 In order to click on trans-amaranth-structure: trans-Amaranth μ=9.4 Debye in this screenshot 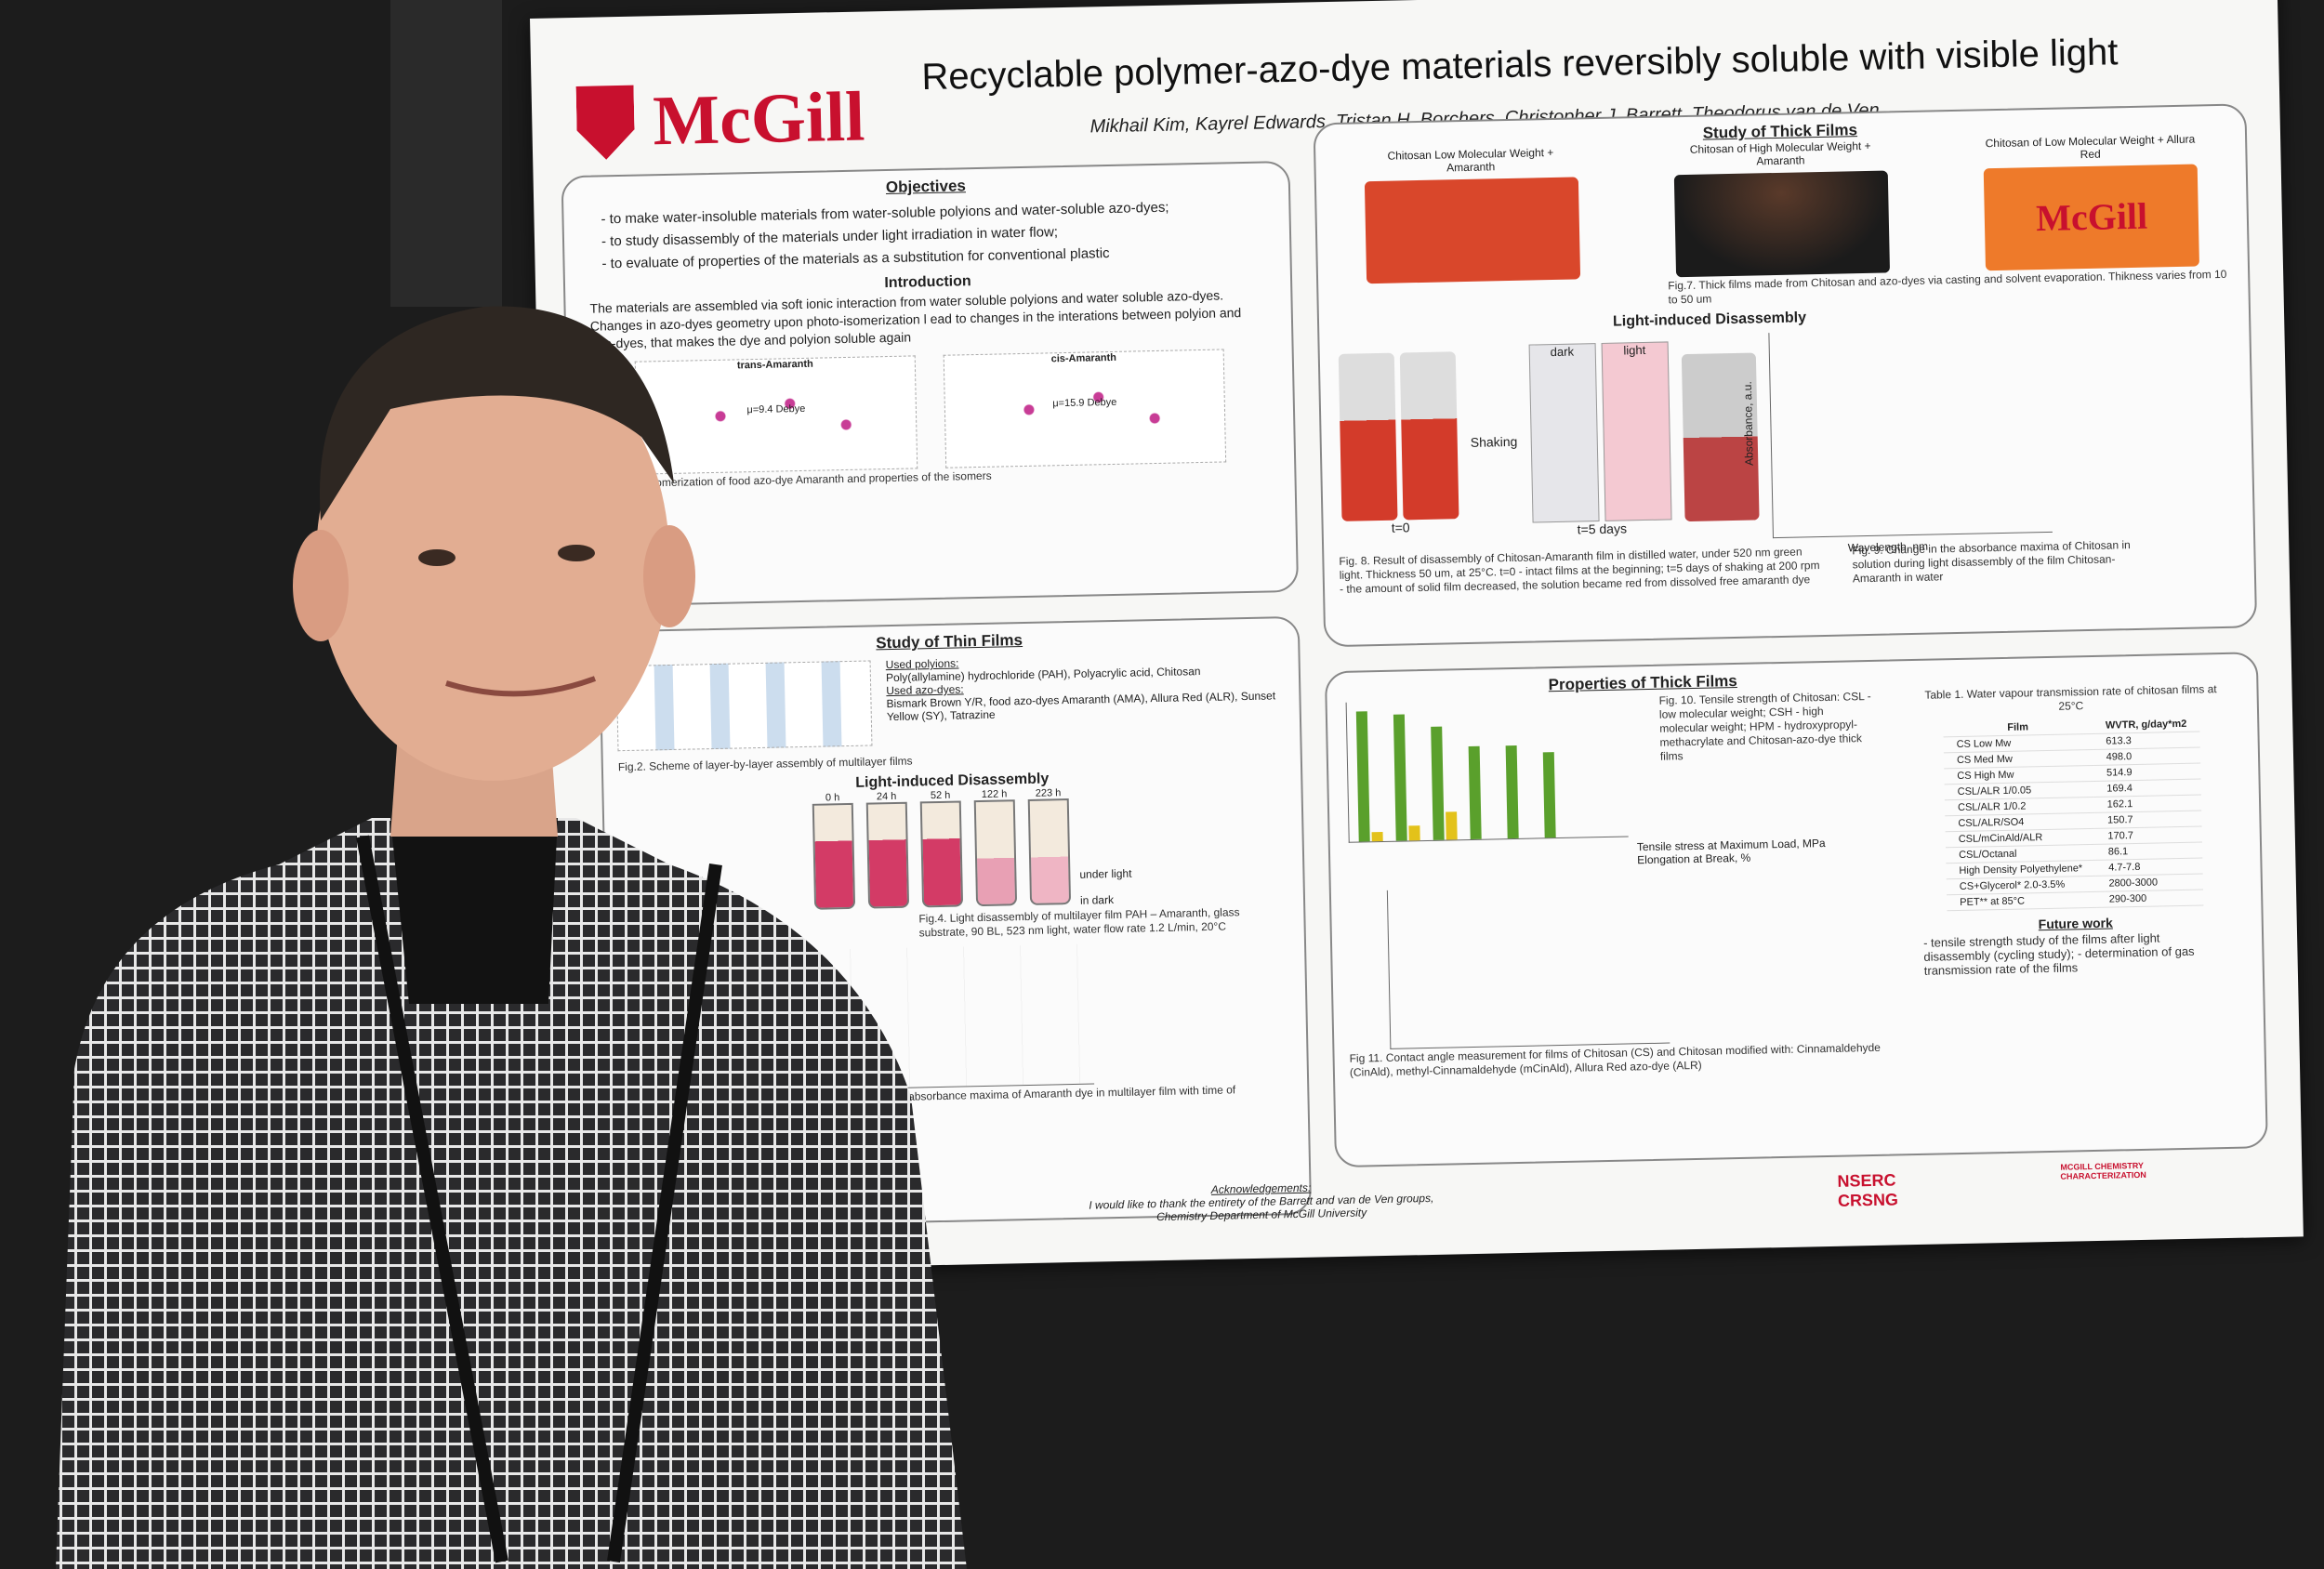, I will do `click(776, 415)`.